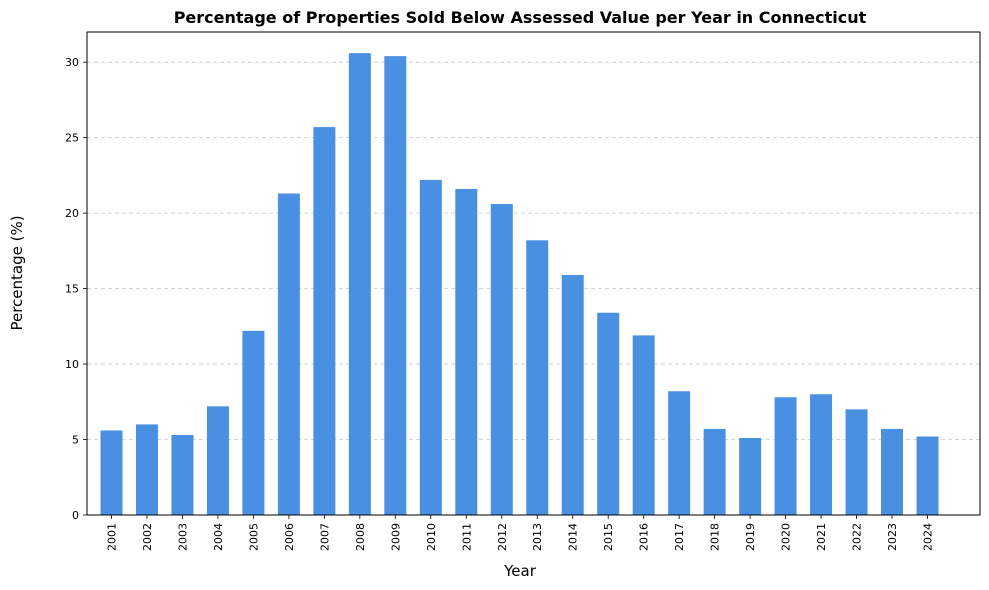 This screenshot has height=590, width=989. I want to click on bar-2022, so click(856, 462).